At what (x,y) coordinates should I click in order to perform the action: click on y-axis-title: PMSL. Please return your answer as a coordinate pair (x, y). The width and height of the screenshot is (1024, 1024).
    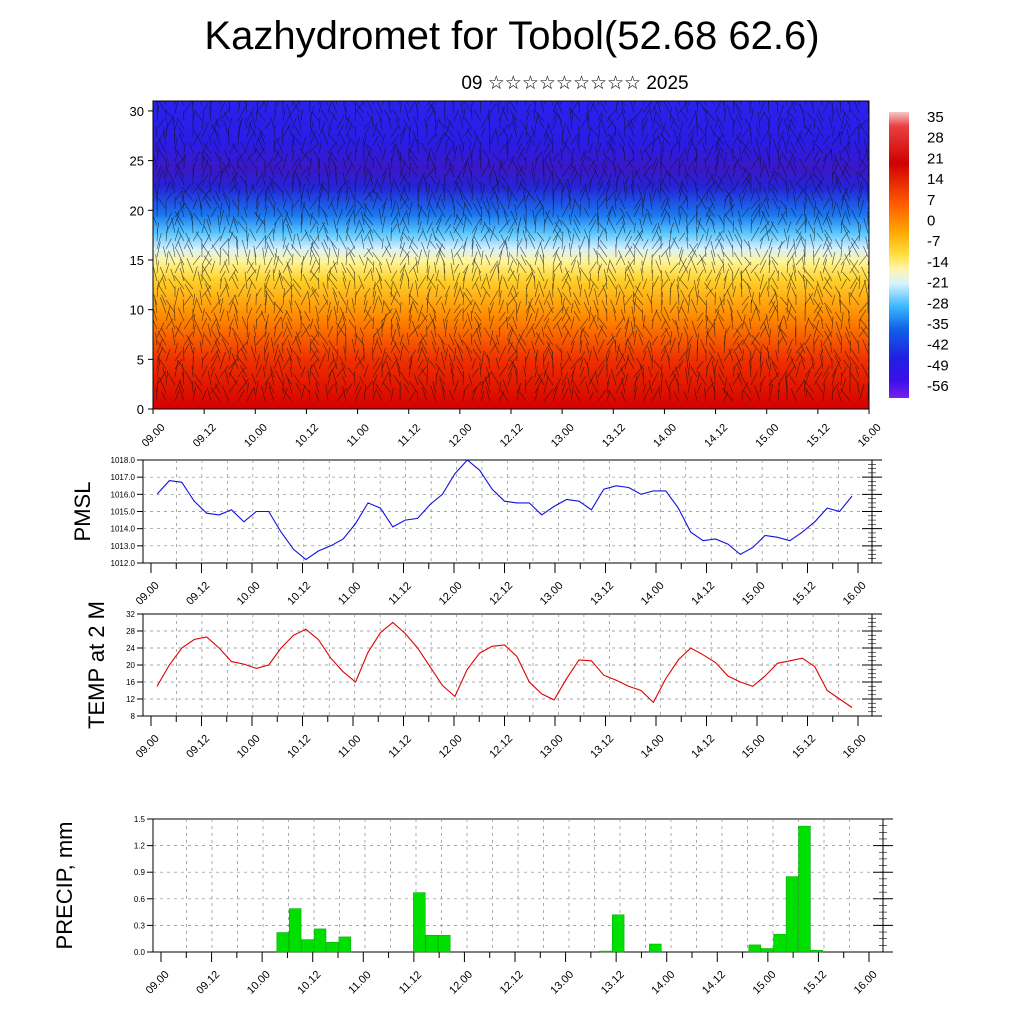
    Looking at the image, I should click on (82, 512).